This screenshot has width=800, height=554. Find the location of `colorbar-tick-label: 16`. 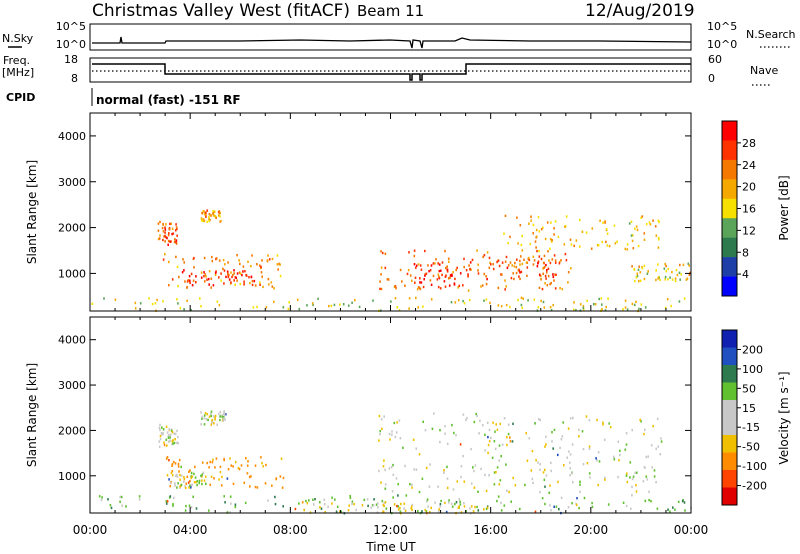

colorbar-tick-label: 16 is located at coordinates (749, 209).